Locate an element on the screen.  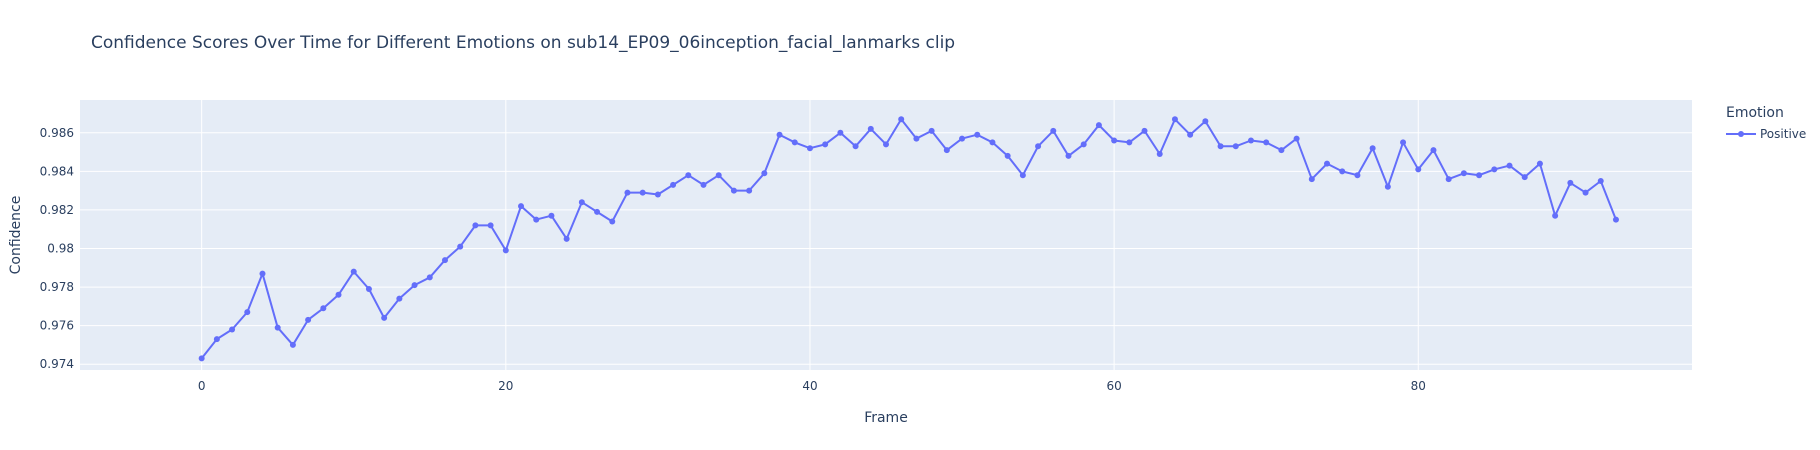
legend-item-positive: Positive is located at coordinates (1766, 134).